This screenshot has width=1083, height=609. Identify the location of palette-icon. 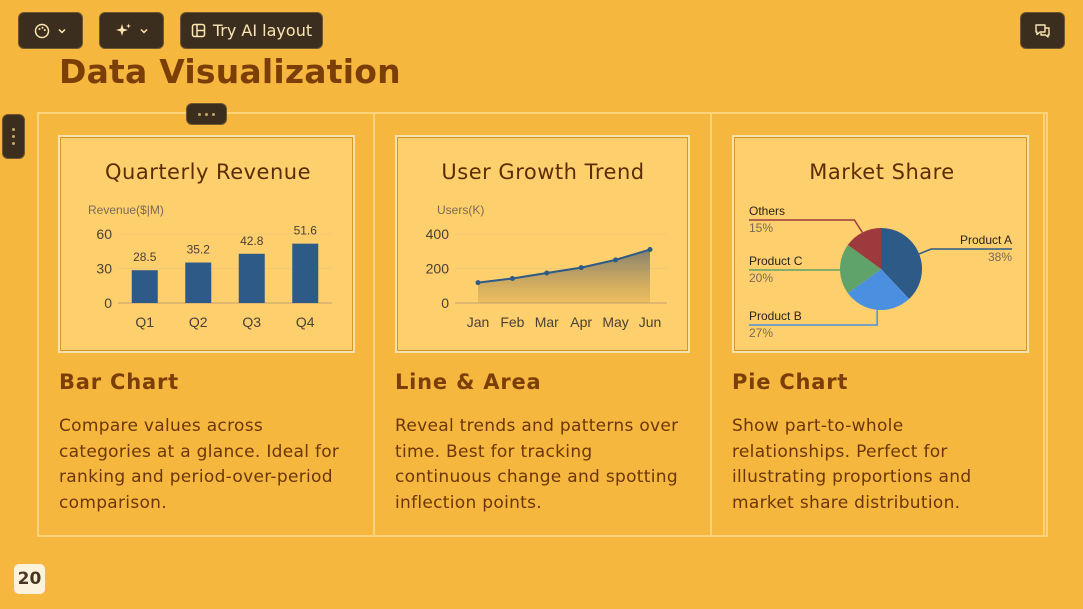
(42, 30).